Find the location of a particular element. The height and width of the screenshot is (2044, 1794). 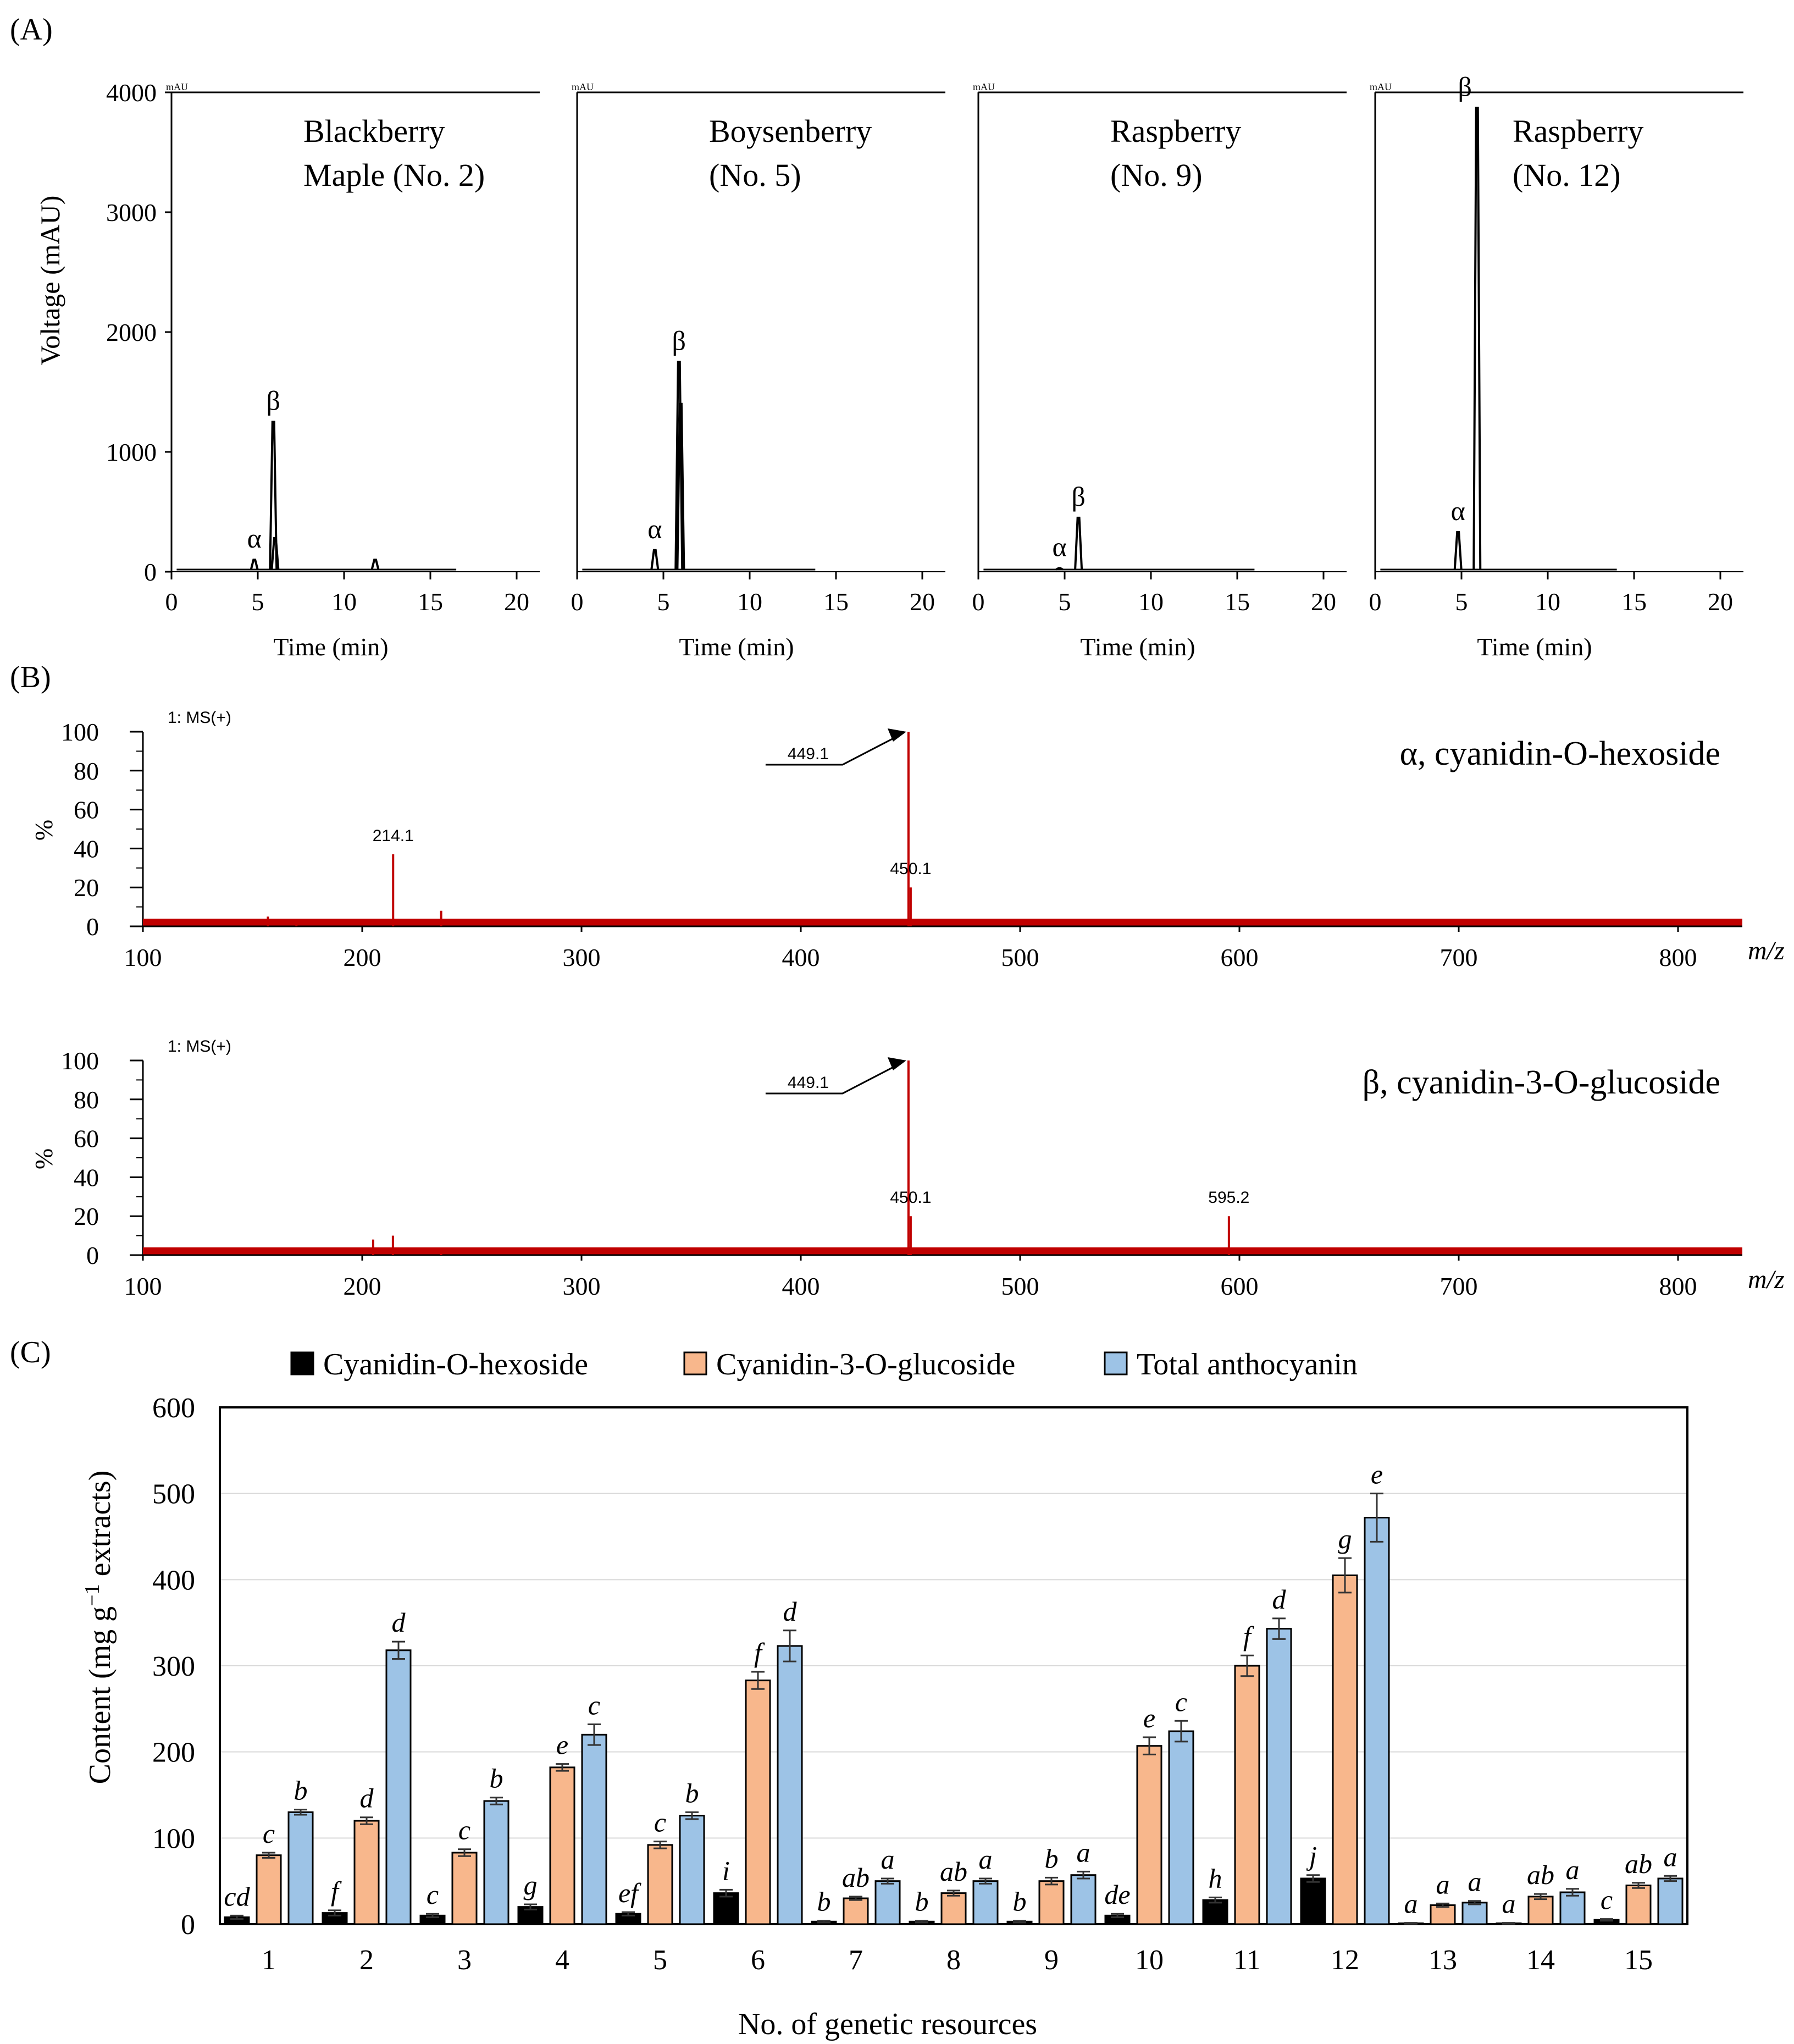

b-arrow-head is located at coordinates (896, 1063).